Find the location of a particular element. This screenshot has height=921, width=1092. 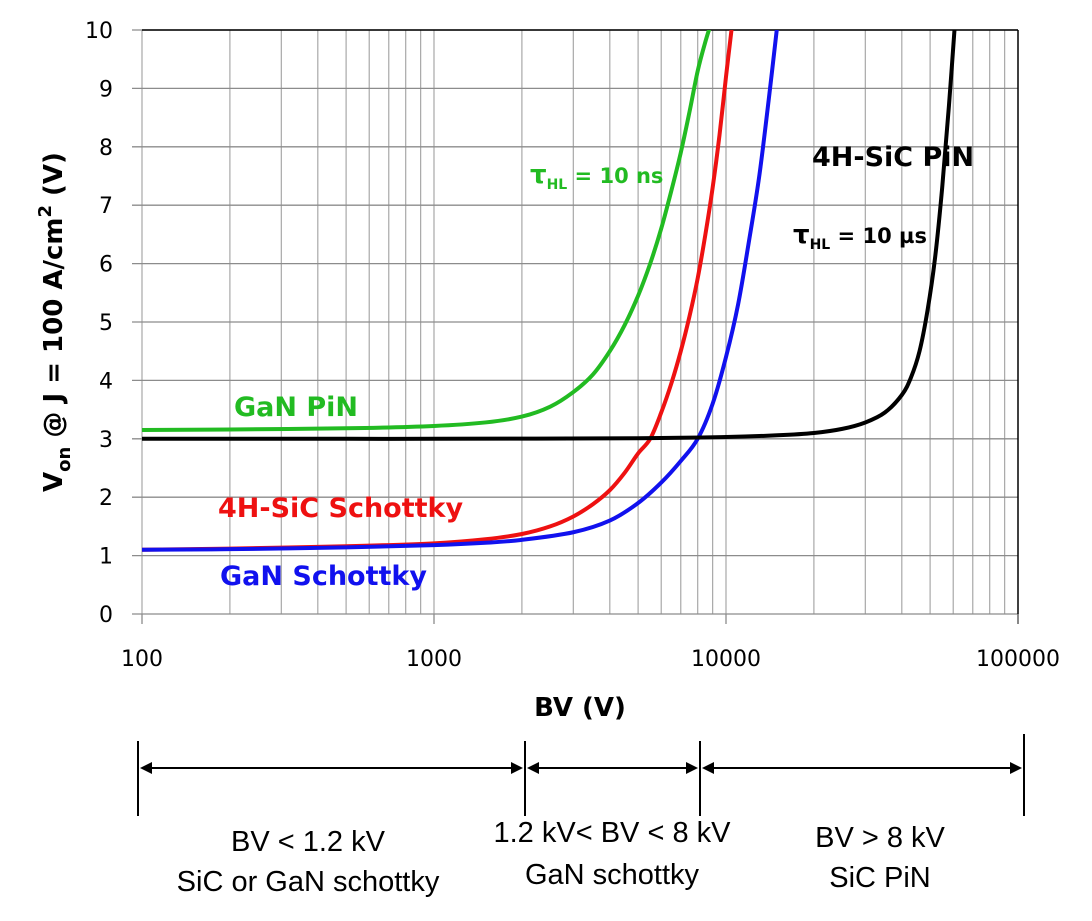

y-tick-label: 7 is located at coordinates (106, 206).